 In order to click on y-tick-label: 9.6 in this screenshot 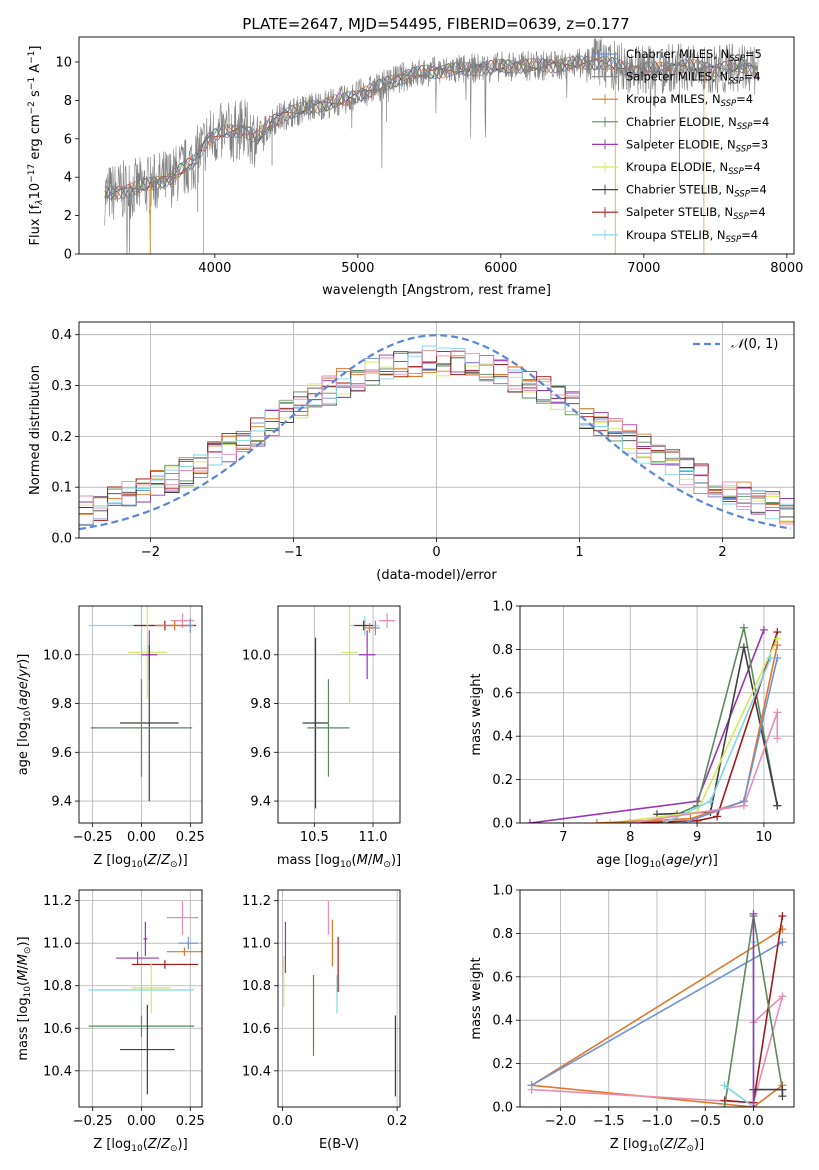, I will do `click(61, 753)`.